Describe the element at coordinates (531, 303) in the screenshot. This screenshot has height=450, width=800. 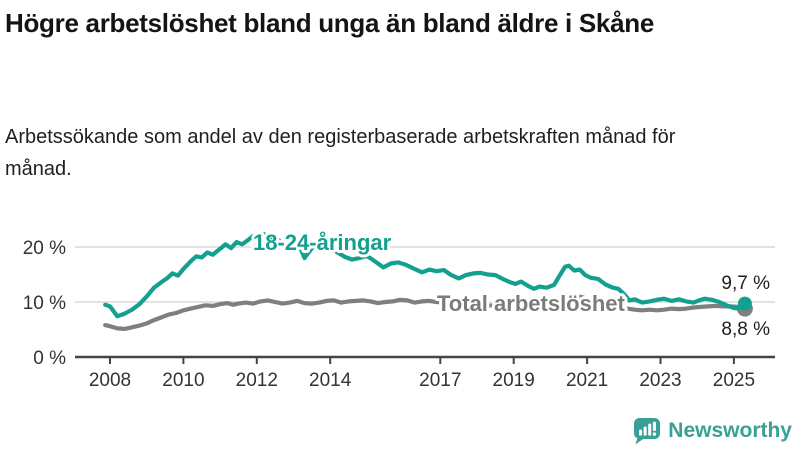
I see `series-label-total: Total arbetslöshet` at that location.